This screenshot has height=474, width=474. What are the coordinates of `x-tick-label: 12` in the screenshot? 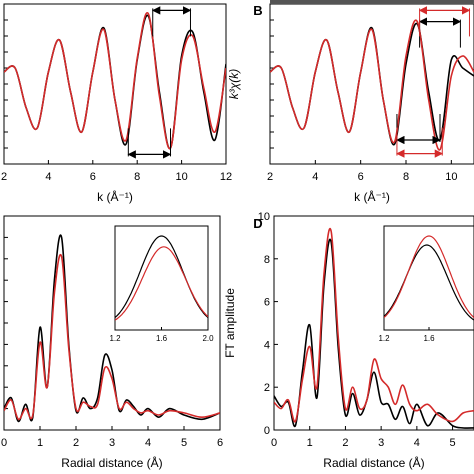 It's located at (226, 177).